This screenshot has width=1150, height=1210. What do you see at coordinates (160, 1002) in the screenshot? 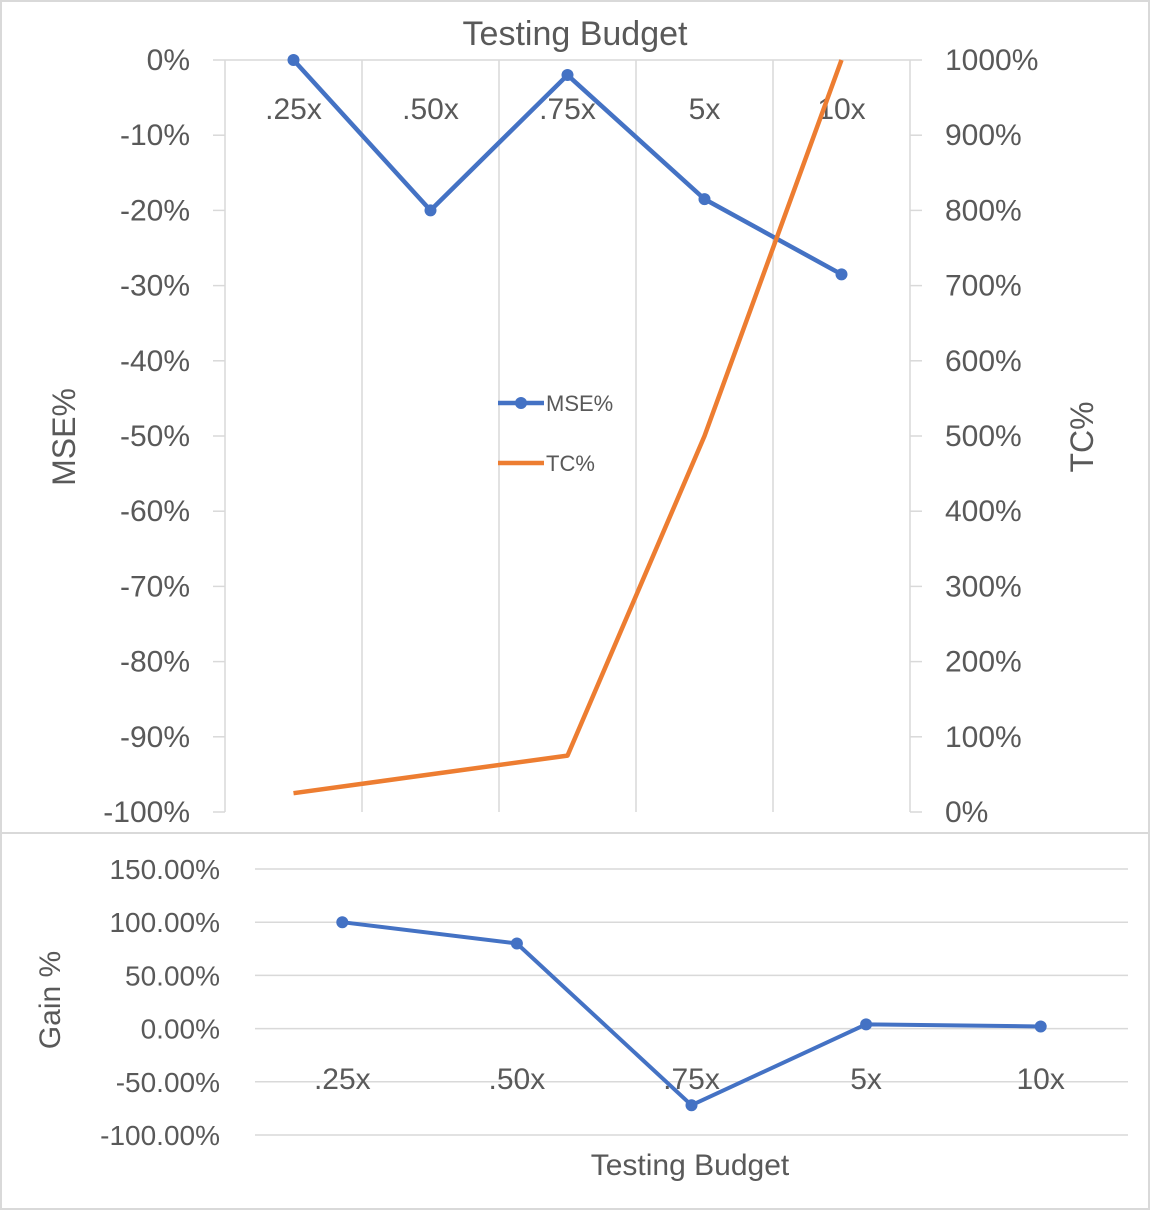
I see `bottom-y-axis-ticks: 150.00% 100.00% 50.00% 0.00% -50.00% -100.00%` at bounding box center [160, 1002].